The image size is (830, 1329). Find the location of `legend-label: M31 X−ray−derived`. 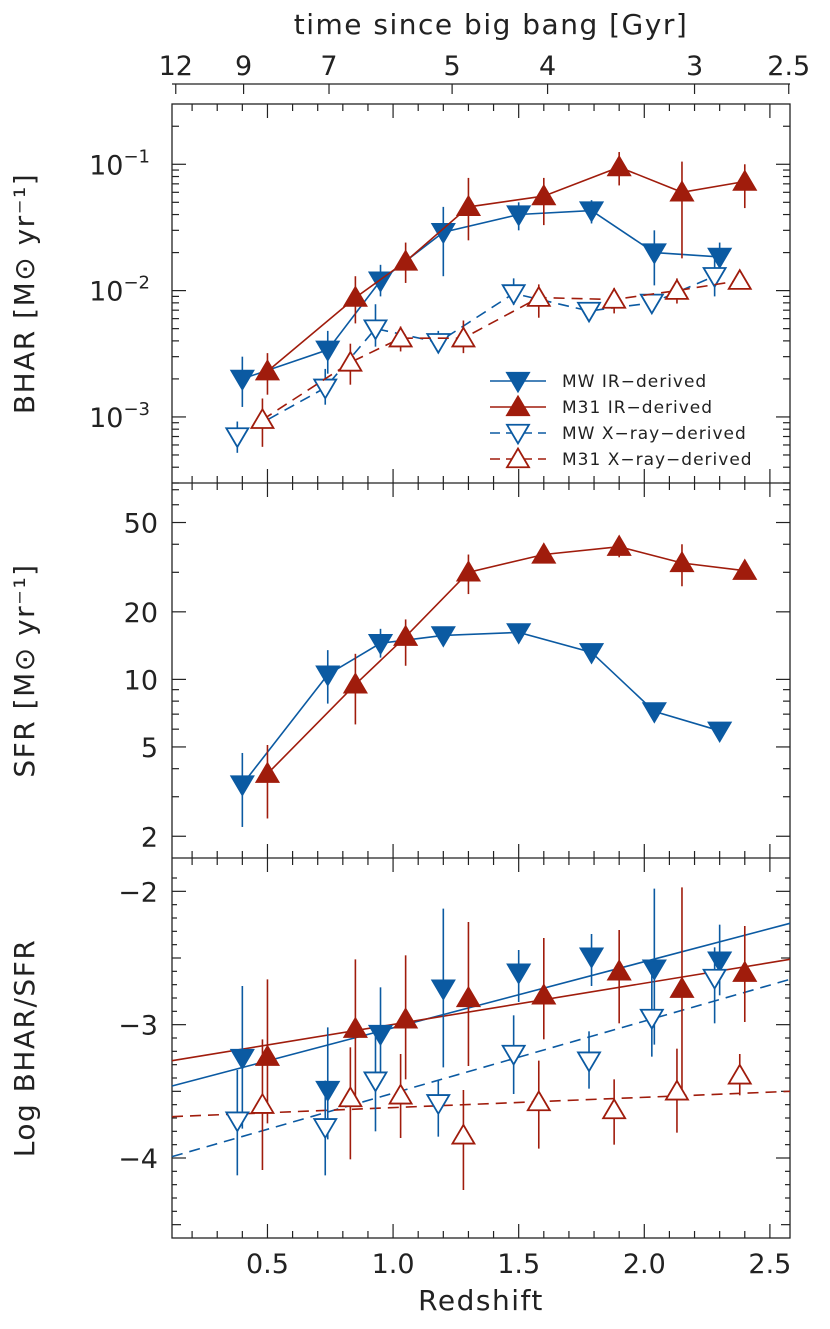

legend-label: M31 X−ray−derived is located at coordinates (657, 460).